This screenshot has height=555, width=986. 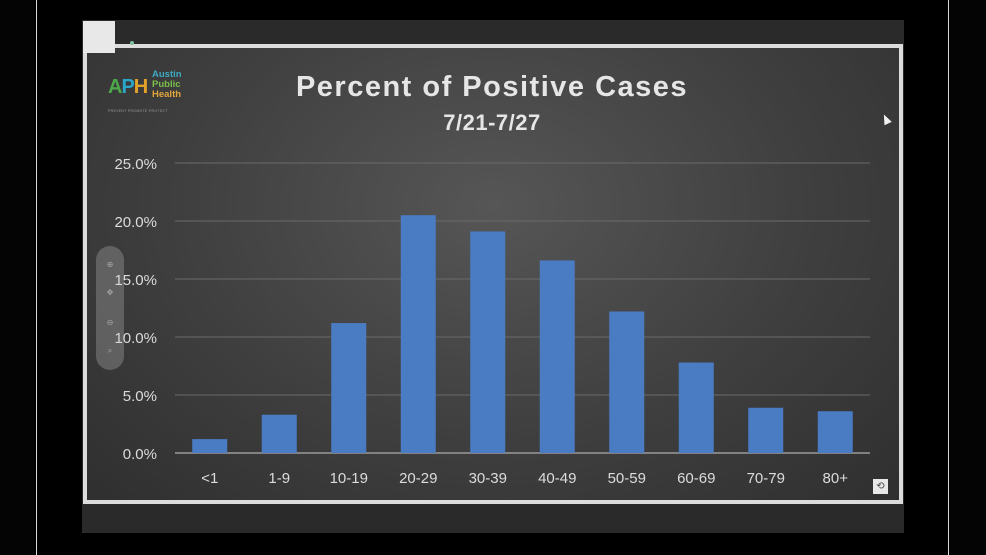 What do you see at coordinates (488, 478) in the screenshot?
I see `x-tick-label: 30-39` at bounding box center [488, 478].